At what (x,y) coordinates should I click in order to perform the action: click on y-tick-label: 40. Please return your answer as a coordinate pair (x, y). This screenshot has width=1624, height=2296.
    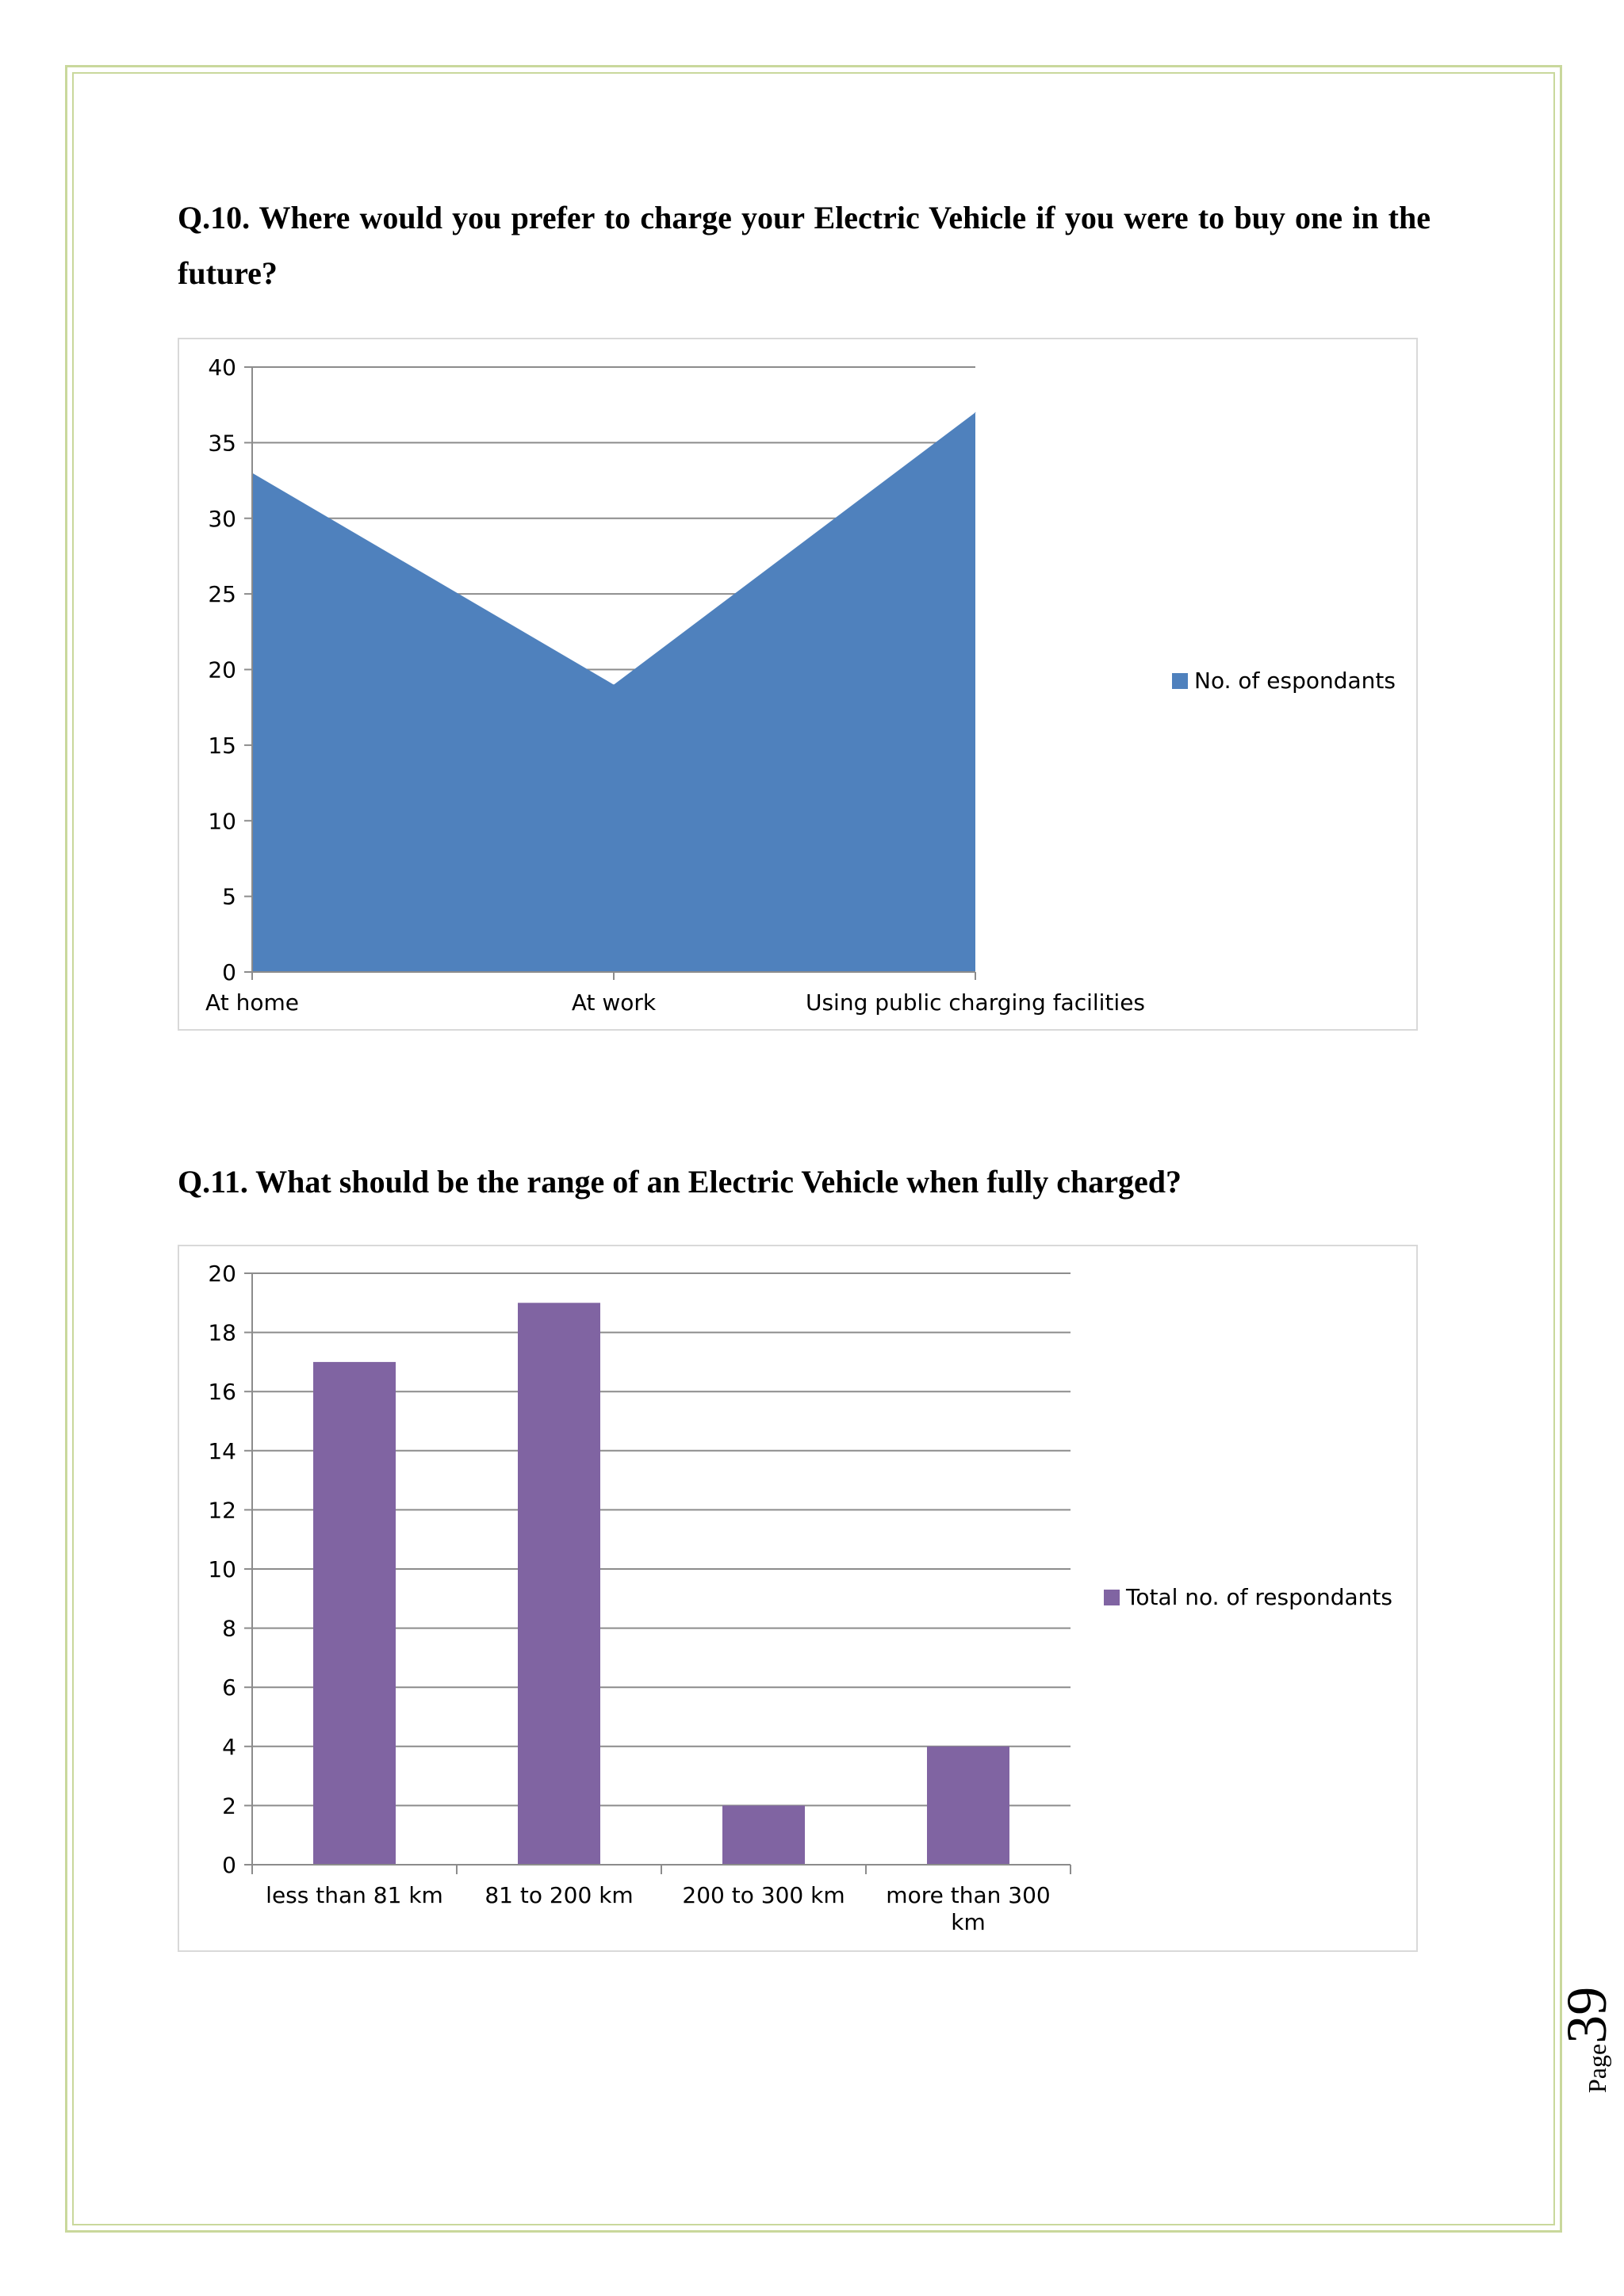
    Looking at the image, I should click on (222, 368).